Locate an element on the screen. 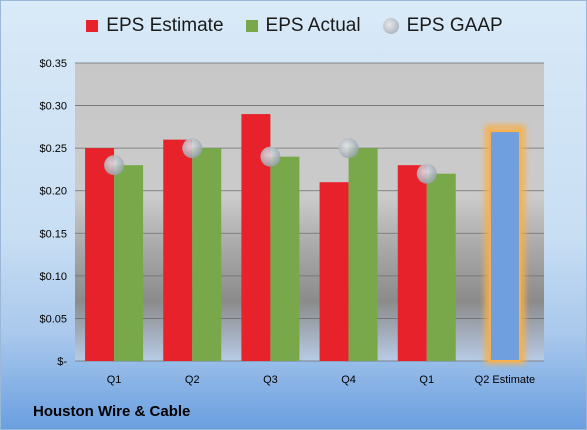 Image resolution: width=587 pixels, height=430 pixels. company-name: Houston Wire & Cable is located at coordinates (112, 411).